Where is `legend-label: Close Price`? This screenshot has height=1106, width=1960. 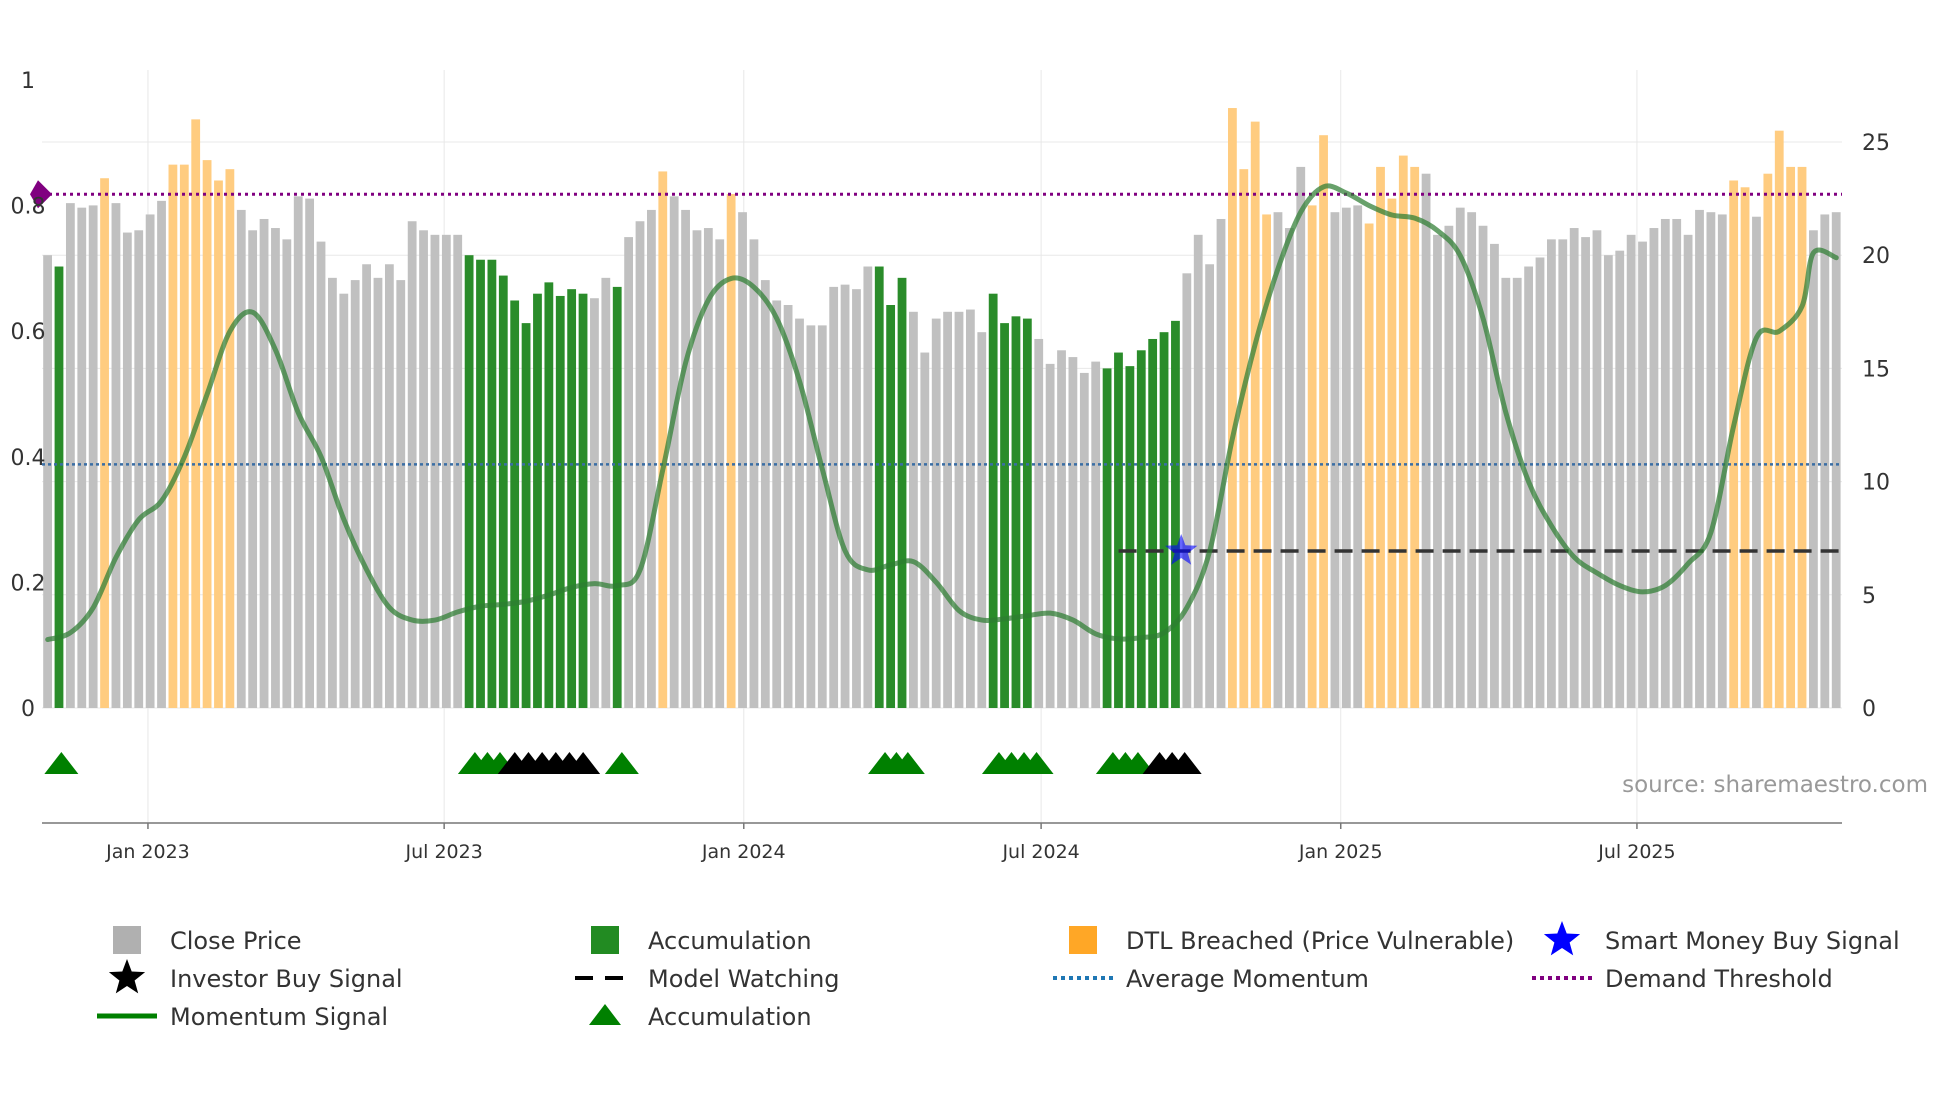 legend-label: Close Price is located at coordinates (236, 941).